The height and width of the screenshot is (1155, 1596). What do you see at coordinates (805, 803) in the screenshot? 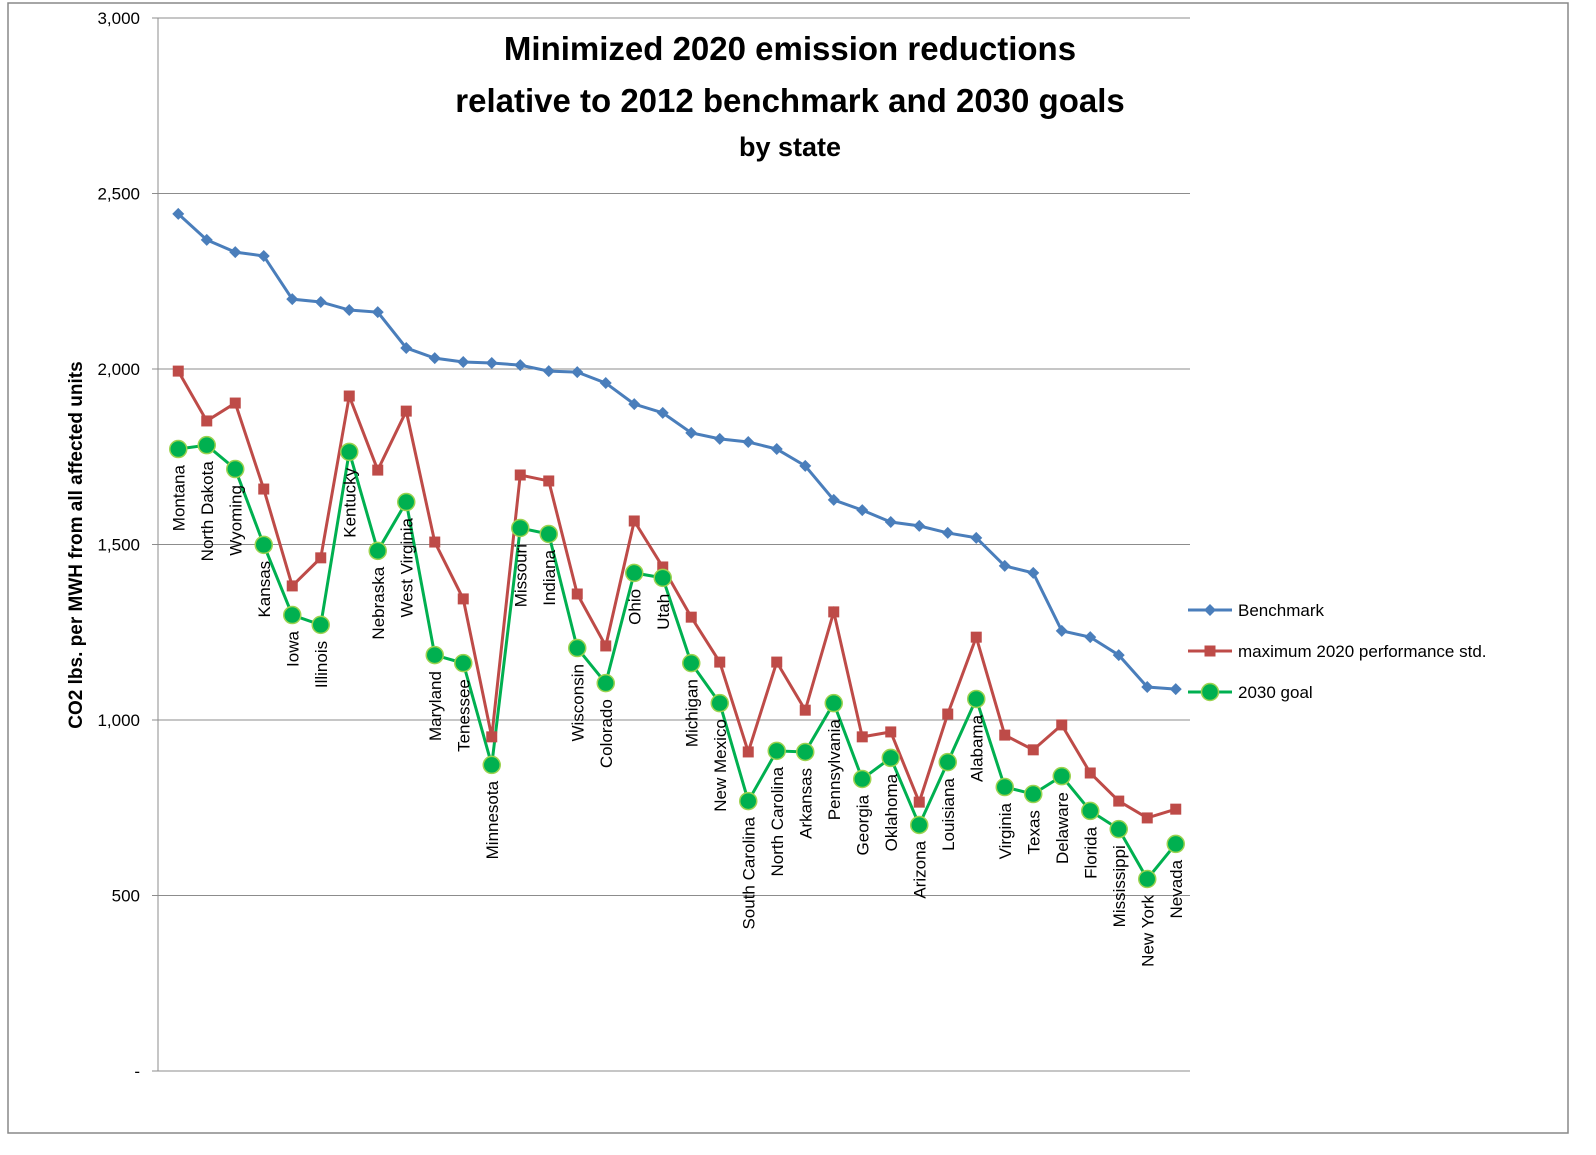
I see `category-label: Arkansas` at bounding box center [805, 803].